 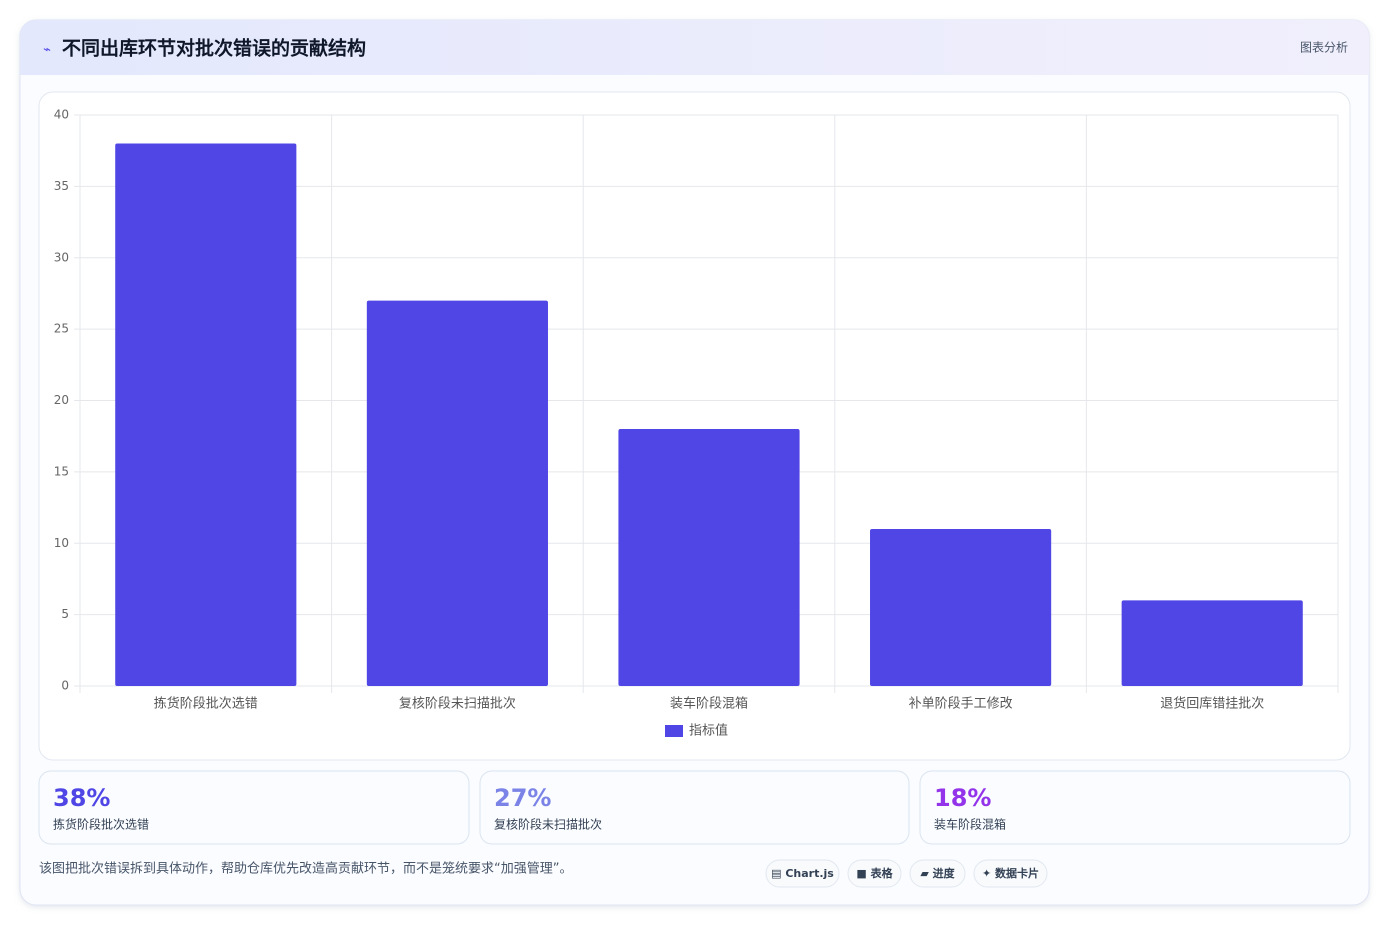 What do you see at coordinates (61, 543) in the screenshot?
I see `y-tick-label: 10` at bounding box center [61, 543].